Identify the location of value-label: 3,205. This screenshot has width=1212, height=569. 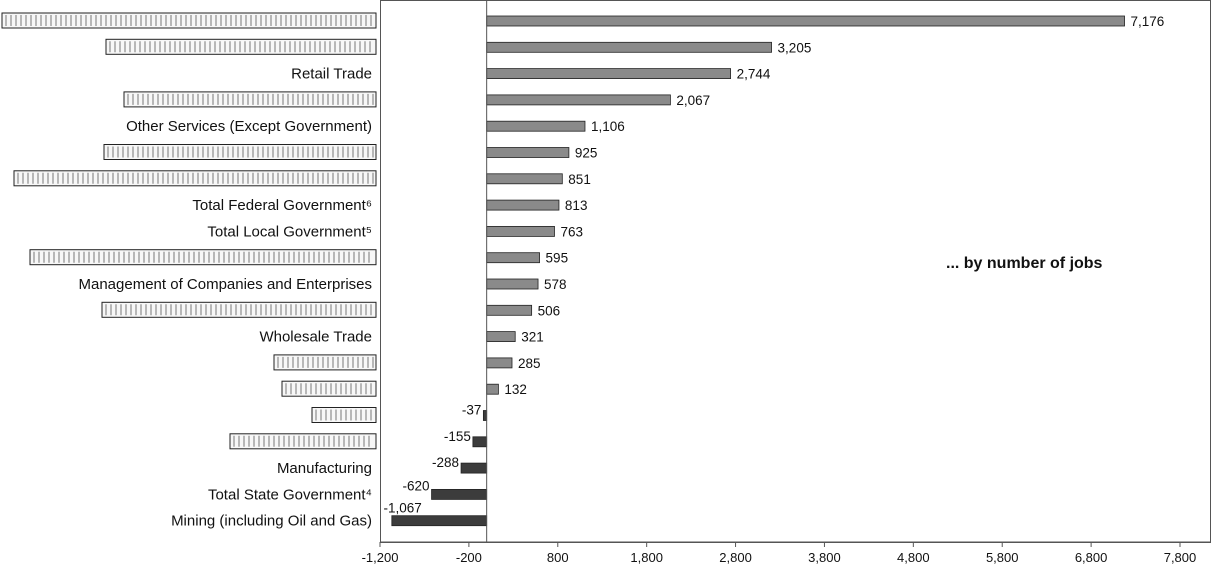
(795, 47).